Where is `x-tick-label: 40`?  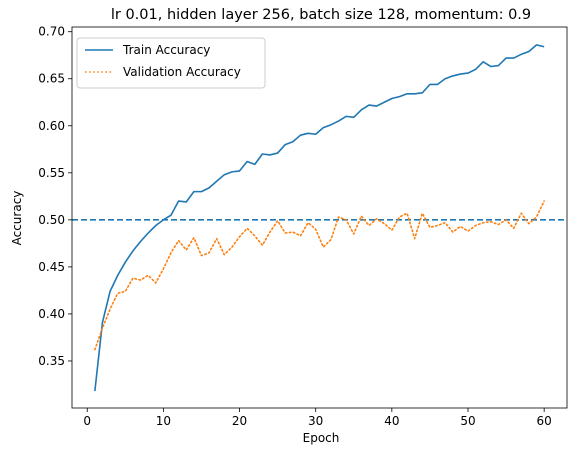 x-tick-label: 40 is located at coordinates (391, 421).